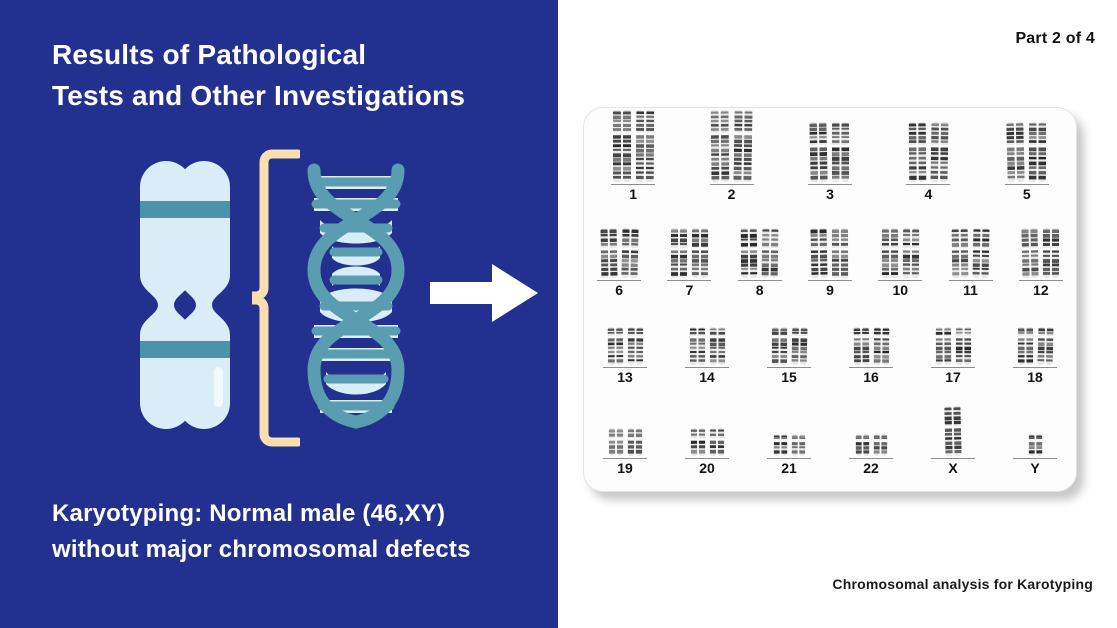 Image resolution: width=1117 pixels, height=628 pixels. I want to click on chromosome-group: 2, so click(731, 155).